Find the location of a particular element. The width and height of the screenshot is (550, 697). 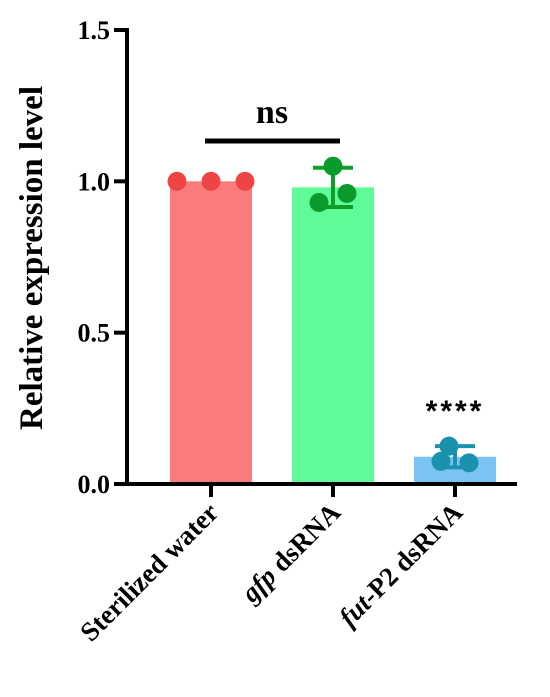

category-label: Sterilized water is located at coordinates (149, 572).